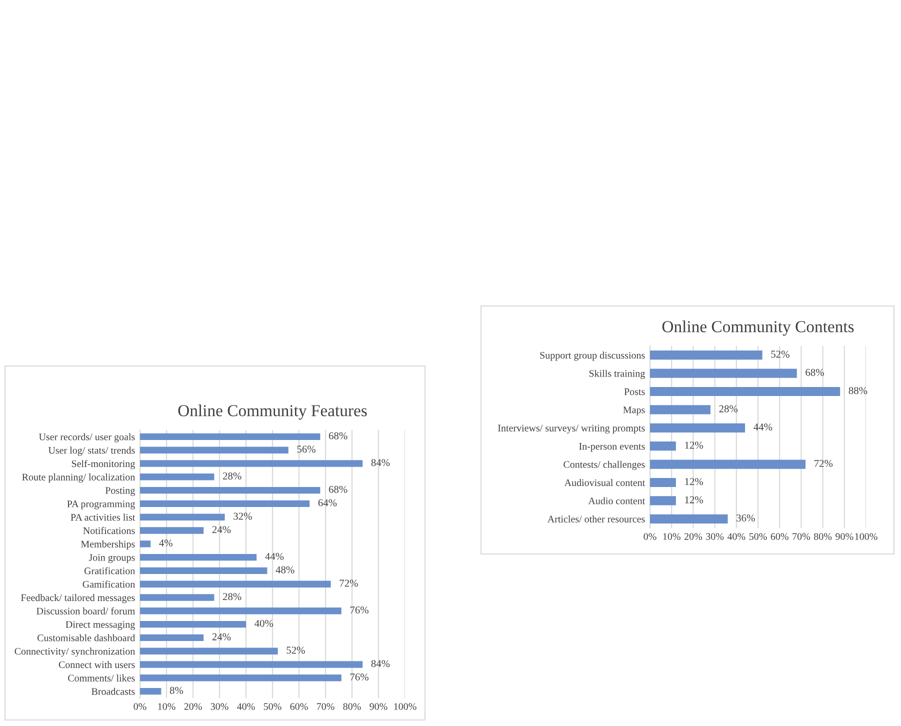 The width and height of the screenshot is (901, 726). Describe the element at coordinates (285, 570) in the screenshot. I see `data-label: 48%` at that location.